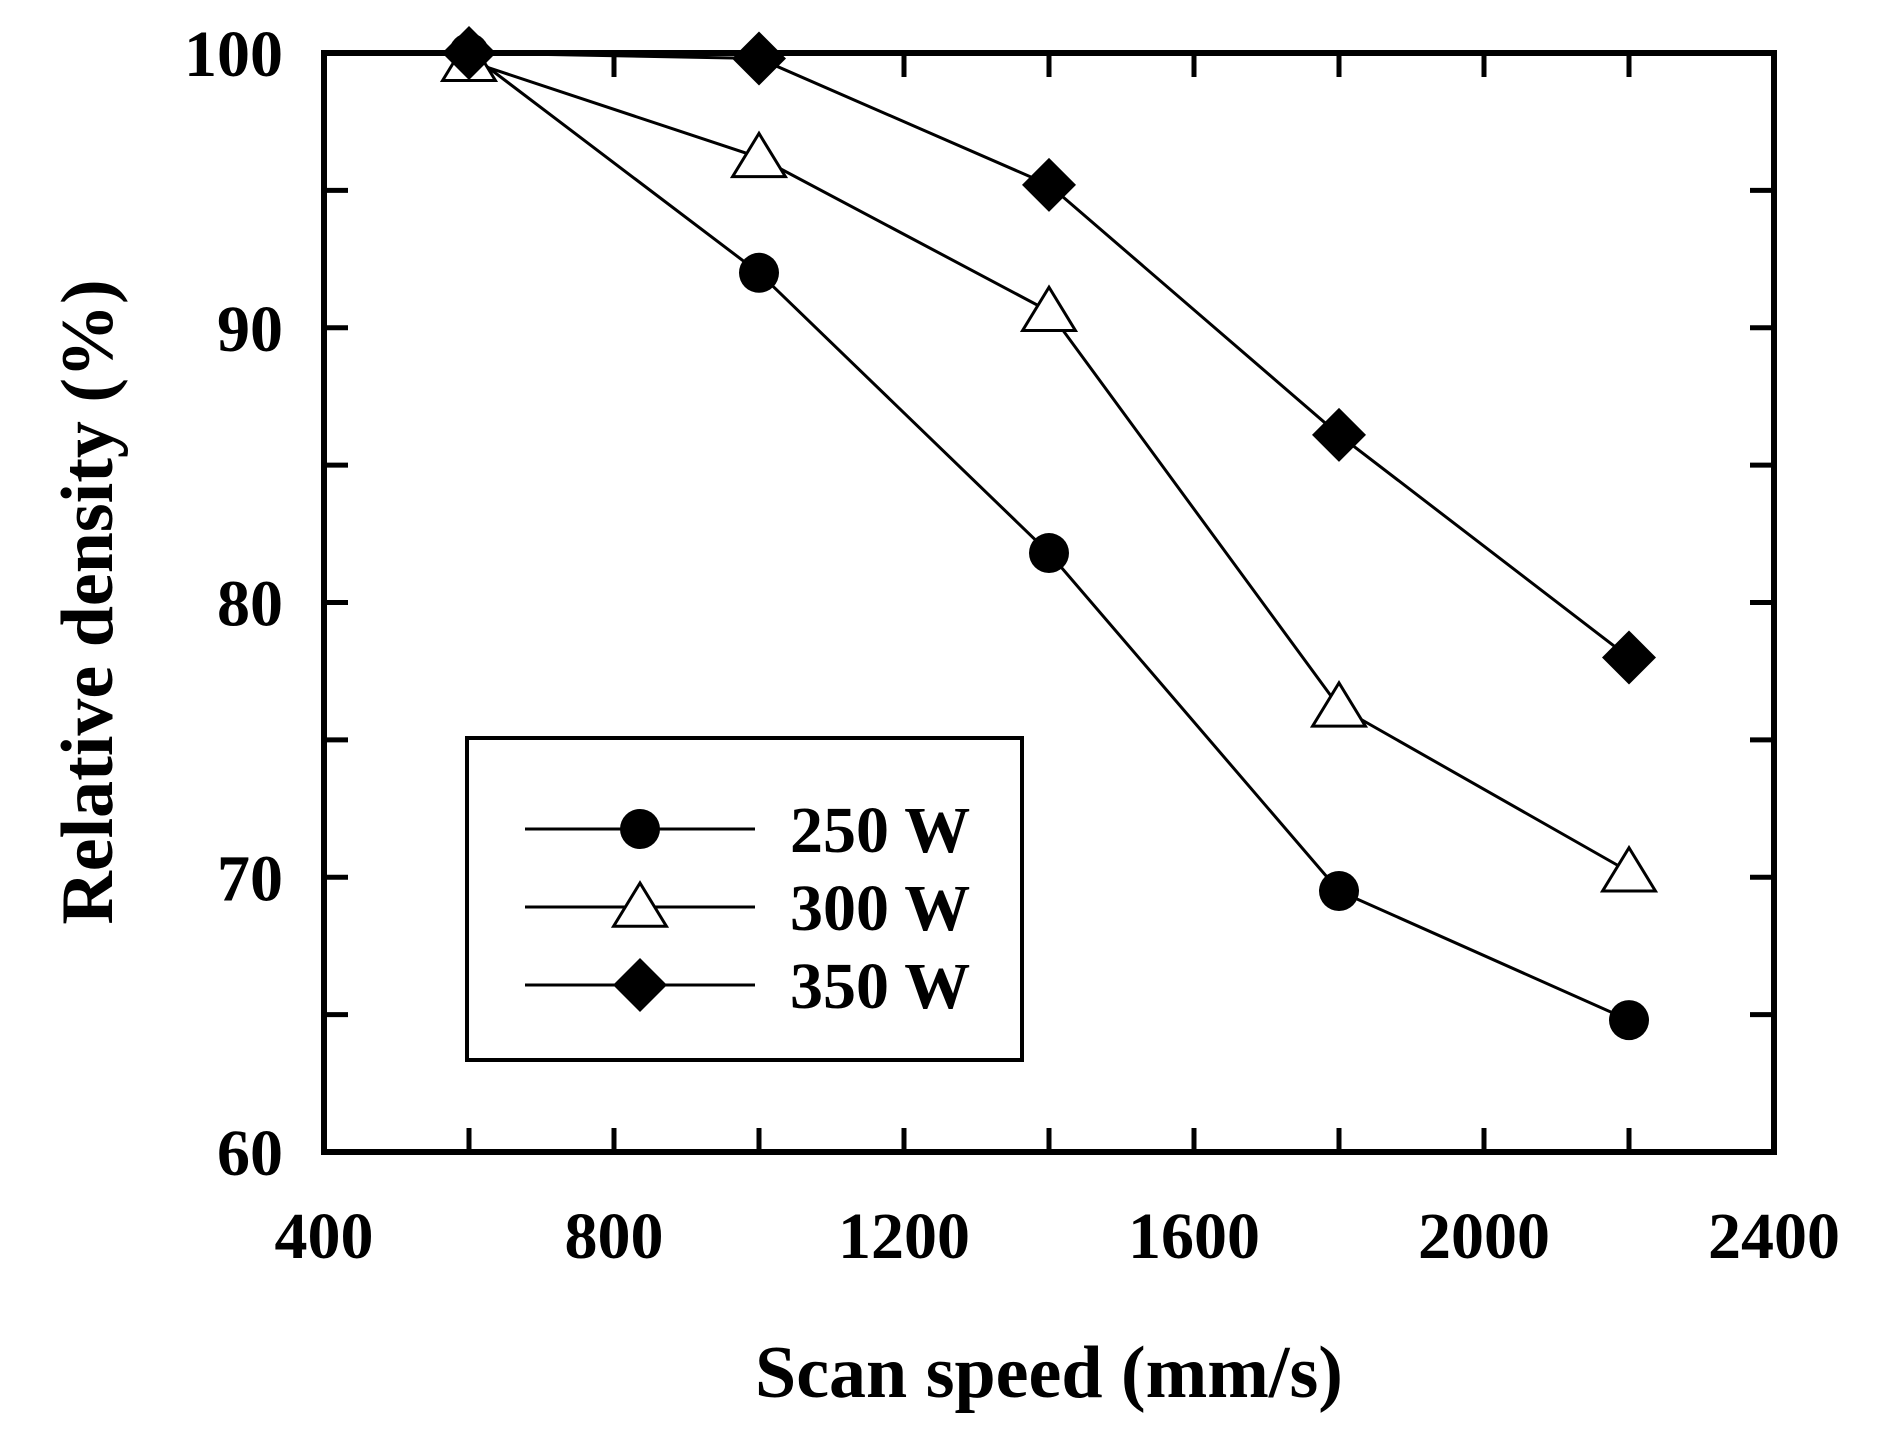 This screenshot has width=1894, height=1432. I want to click on legend-label-250w: 250 W, so click(880, 830).